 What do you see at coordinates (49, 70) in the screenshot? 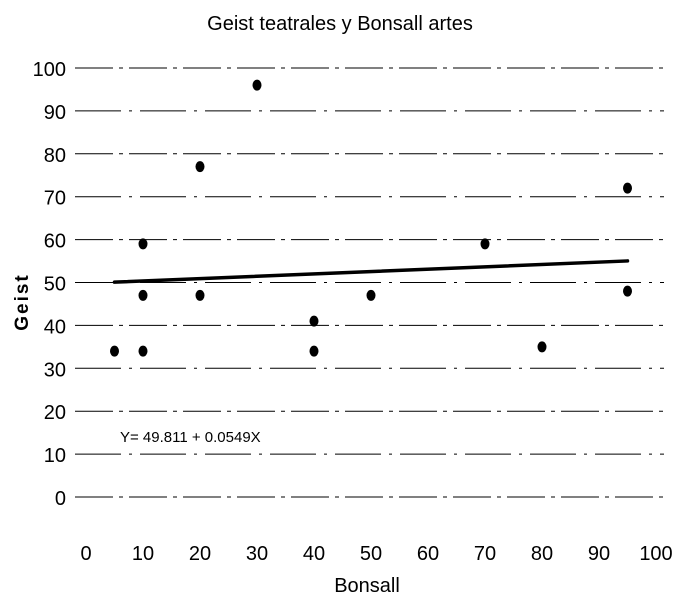
I see `y-tick-label: 100` at bounding box center [49, 70].